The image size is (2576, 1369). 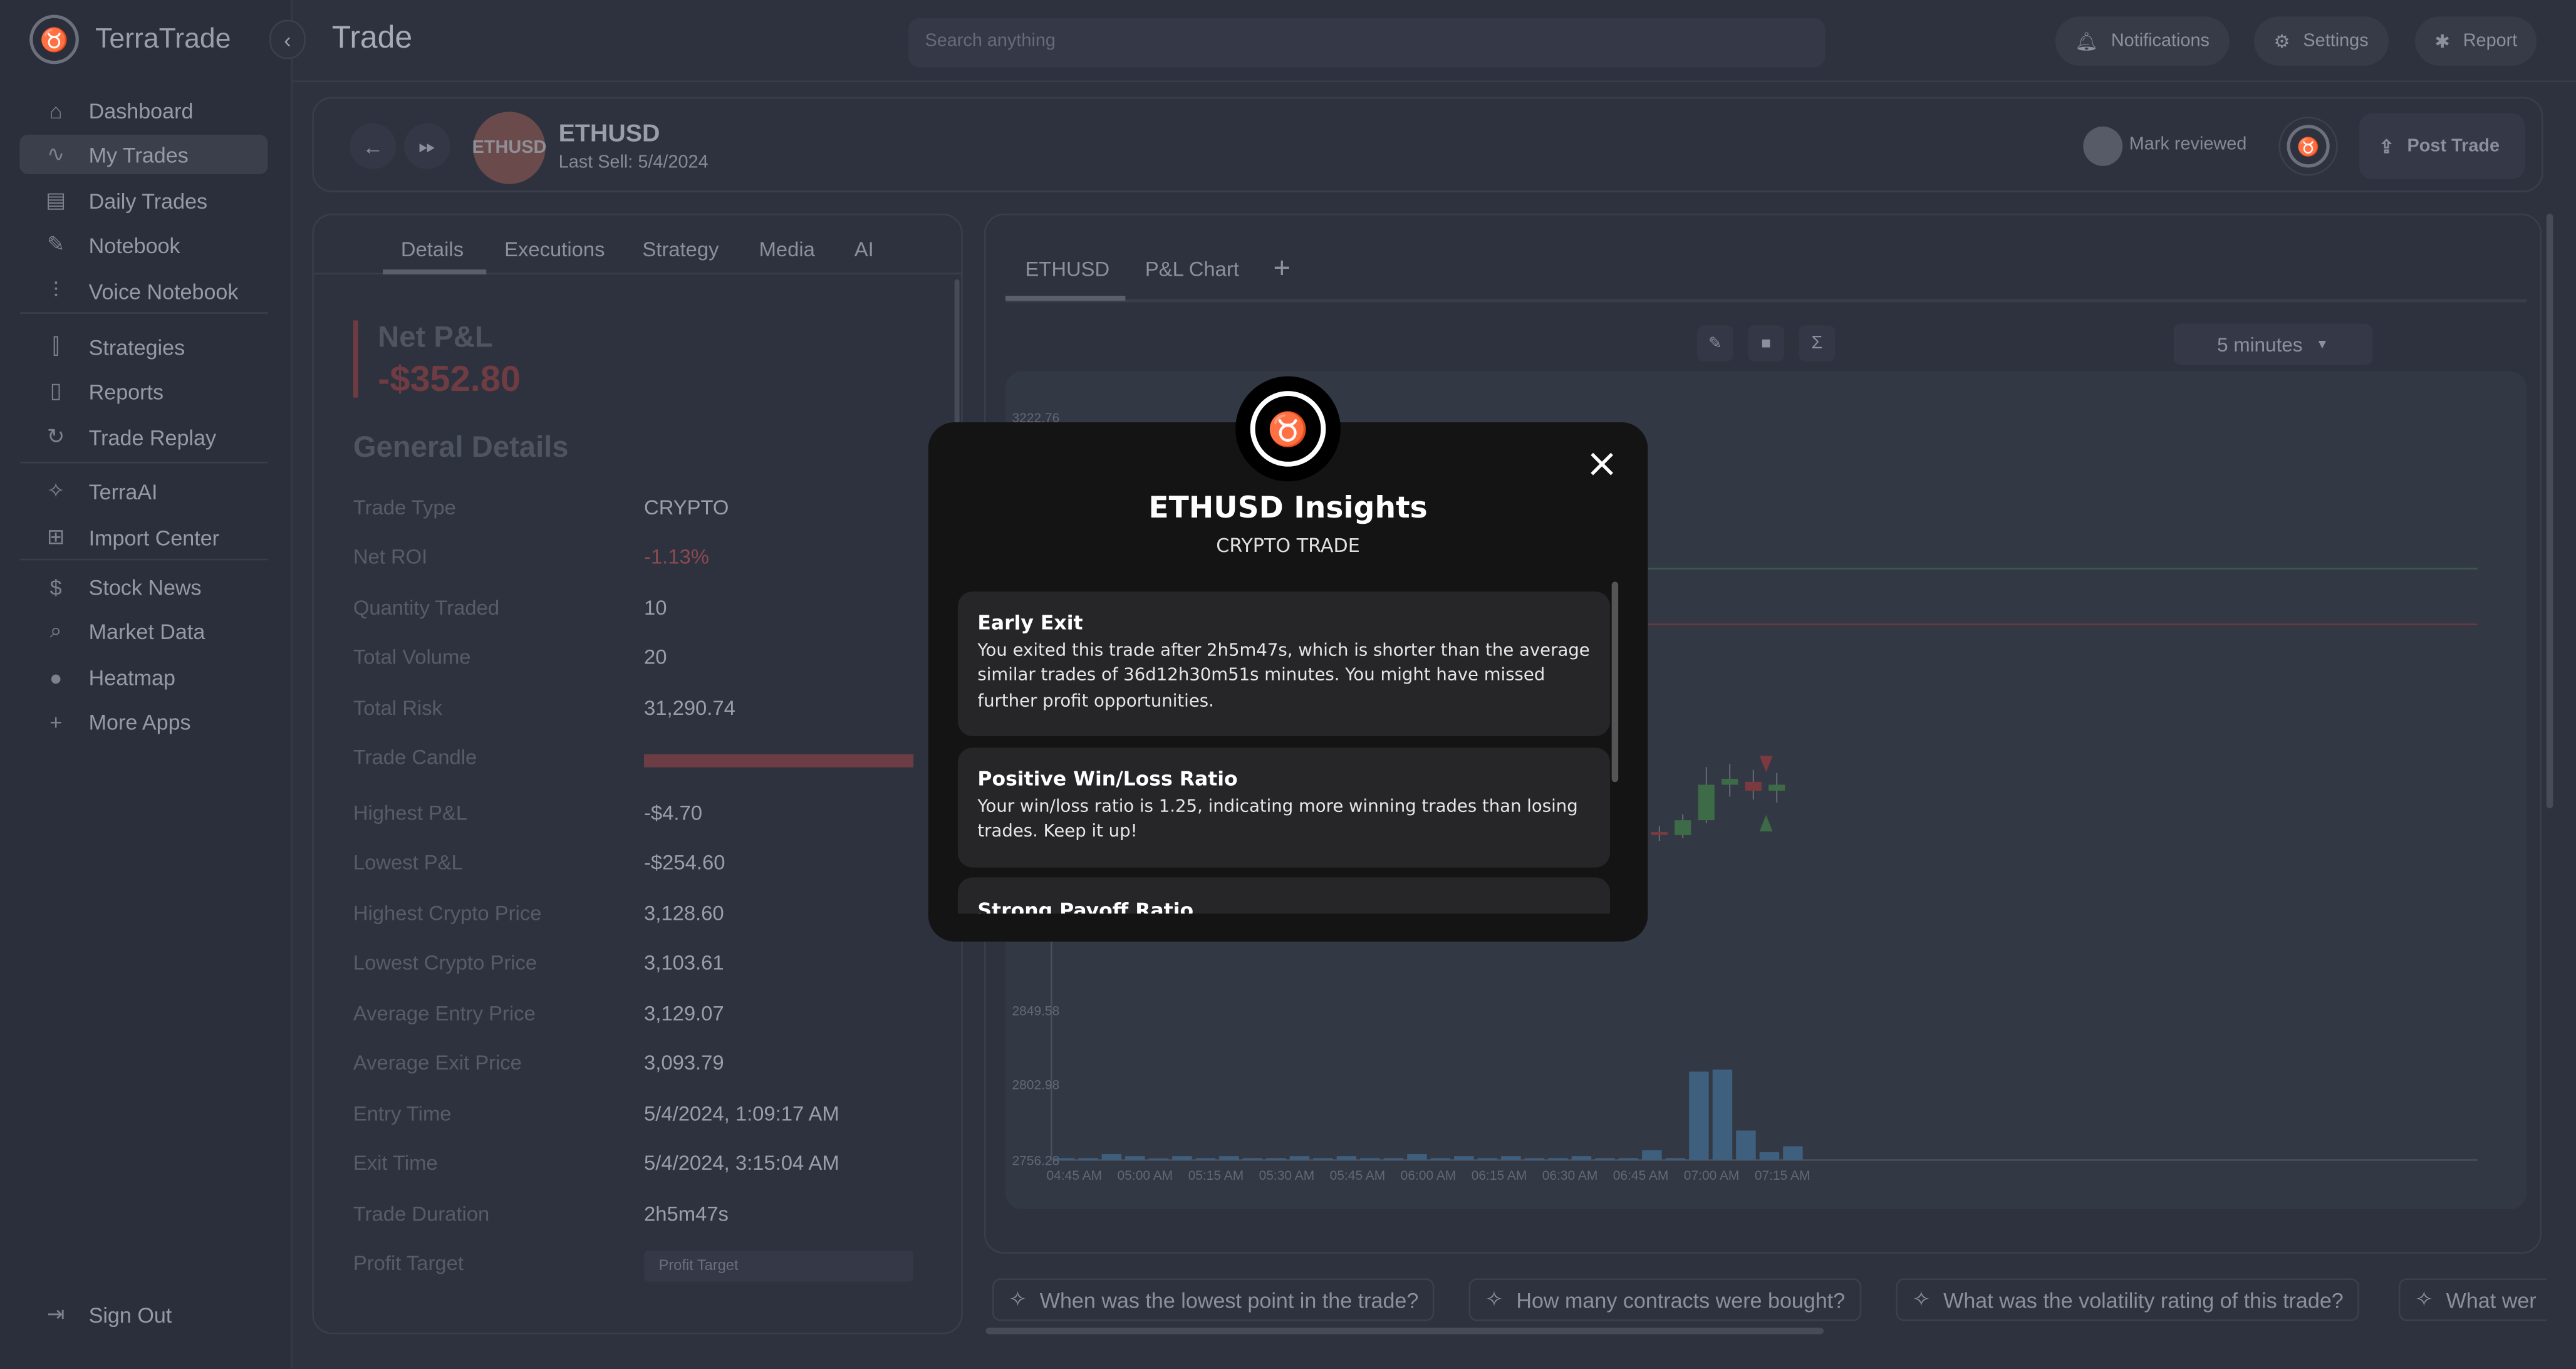 I want to click on label-quantity-traded: Quantity Traded, so click(x=426, y=608).